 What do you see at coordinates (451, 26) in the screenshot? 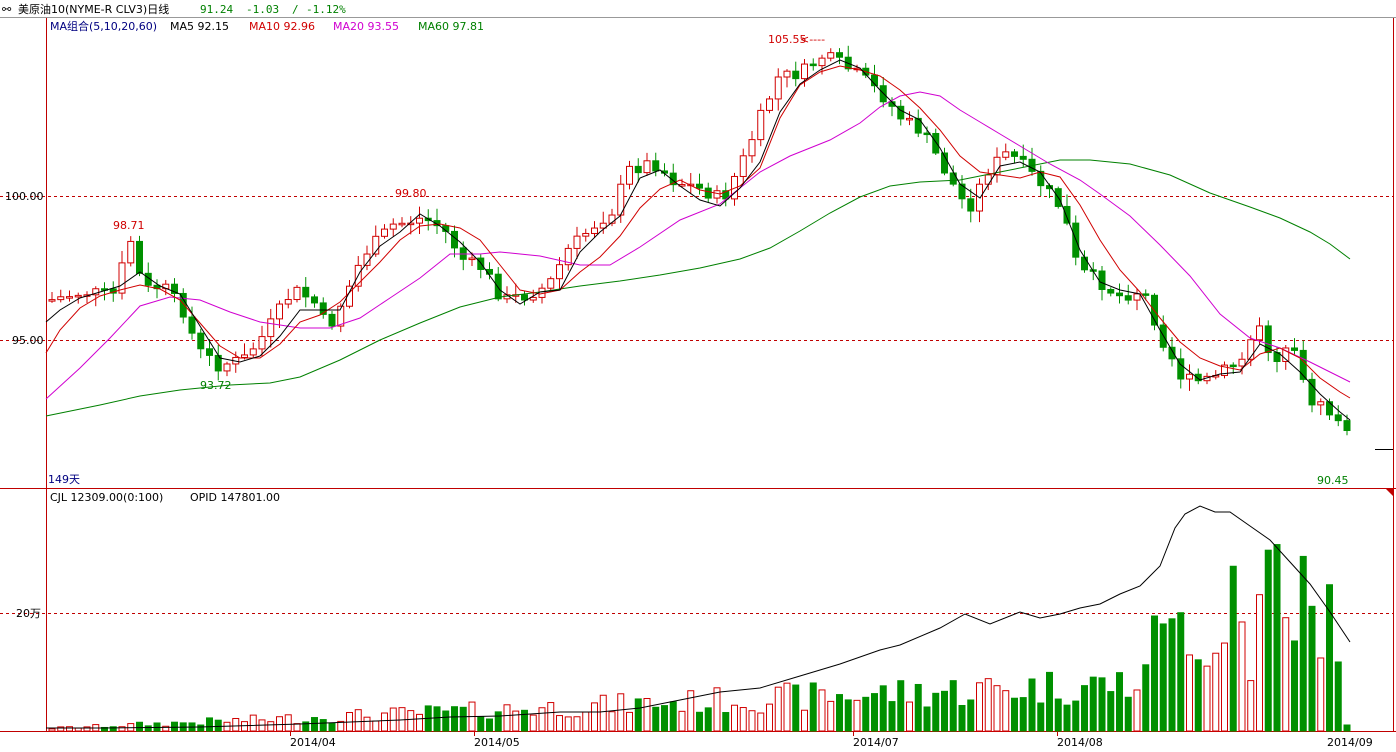
I see `ma60-legend: MA60 97.81` at bounding box center [451, 26].